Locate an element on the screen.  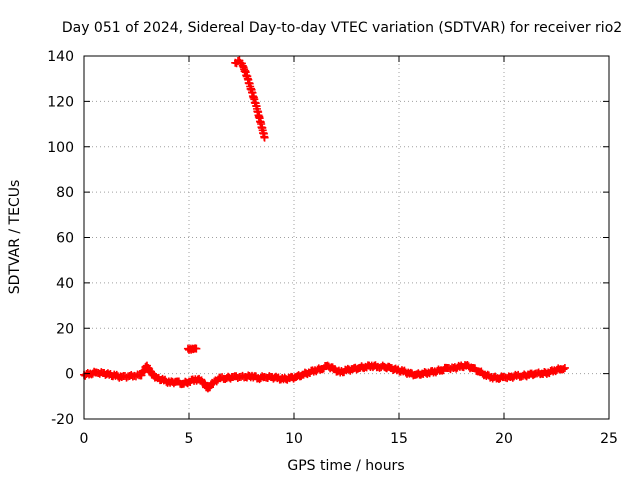
y-tick-label: 120 is located at coordinates (60, 102).